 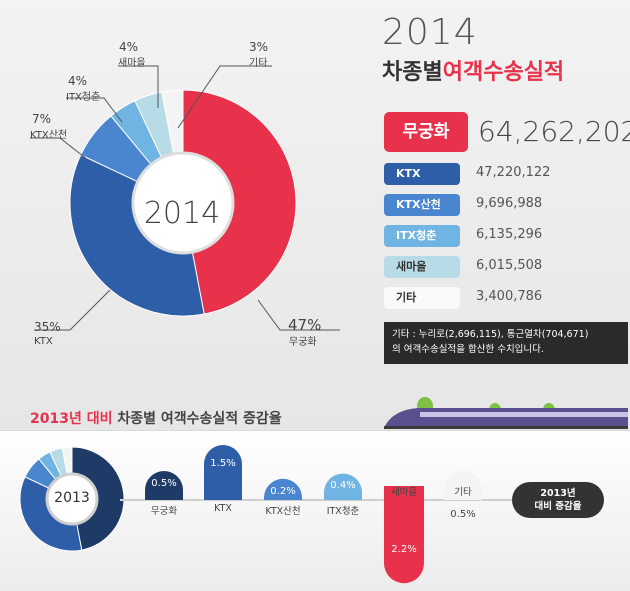 What do you see at coordinates (558, 506) in the screenshot?
I see `compare-badge-line: 대비 증감율` at bounding box center [558, 506].